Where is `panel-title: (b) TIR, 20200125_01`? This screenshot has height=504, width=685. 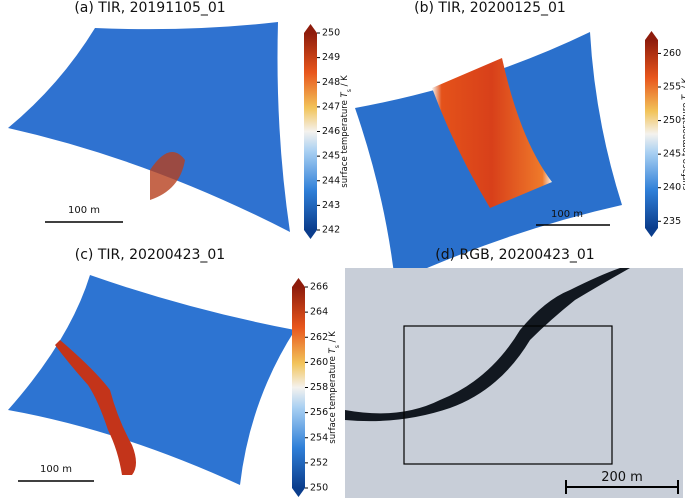
panel-title: (b) TIR, 20200125_01 is located at coordinates (490, 8).